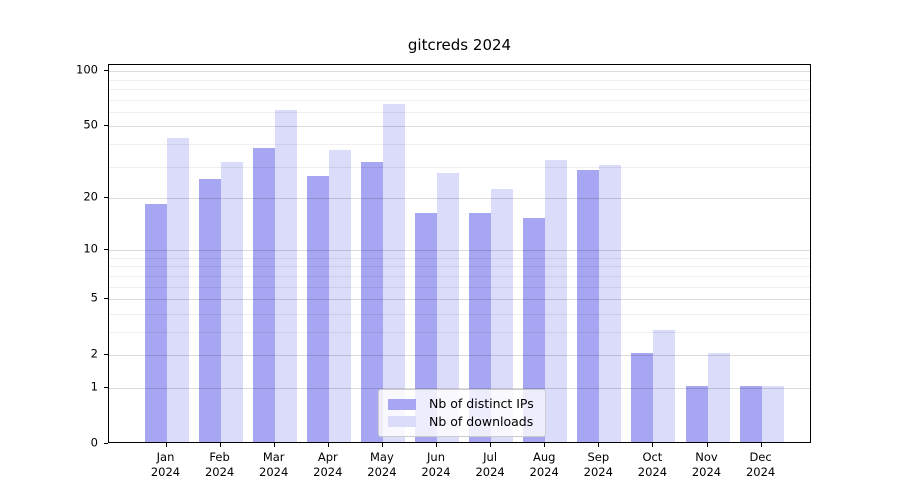  Describe the element at coordinates (481, 421) in the screenshot. I see `legend-label-downloads: Nb of downloads` at that location.